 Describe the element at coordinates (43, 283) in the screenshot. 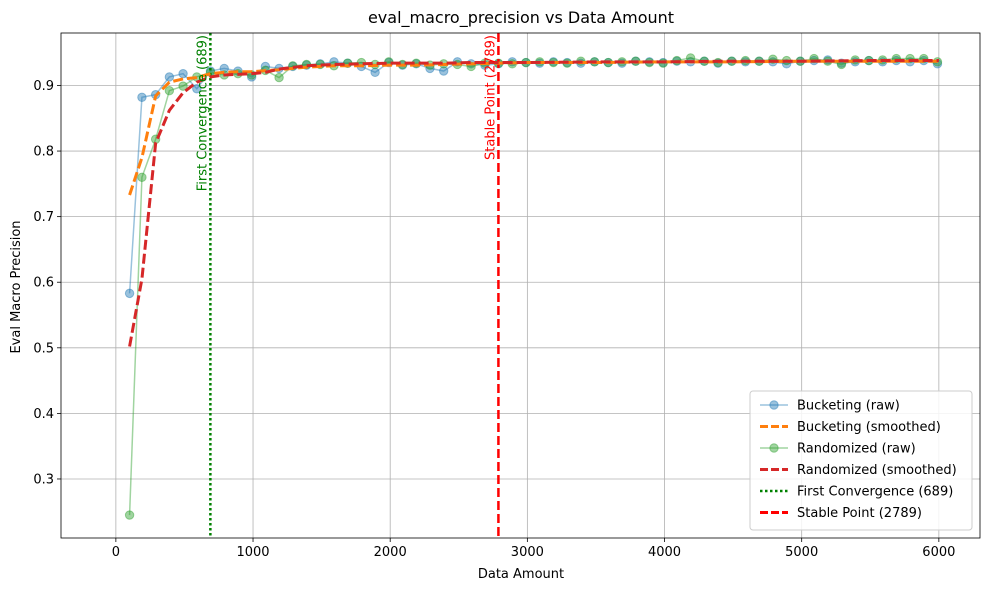

I see `y-tick-label: 0.6` at that location.